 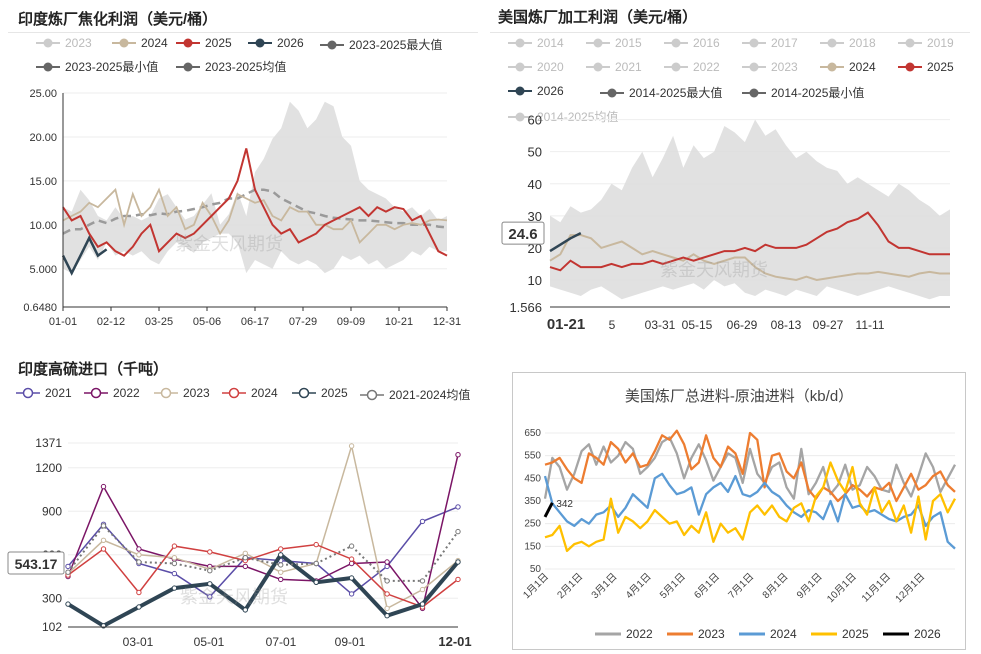 I want to click on legend-label: 2022, so click(x=126, y=393).